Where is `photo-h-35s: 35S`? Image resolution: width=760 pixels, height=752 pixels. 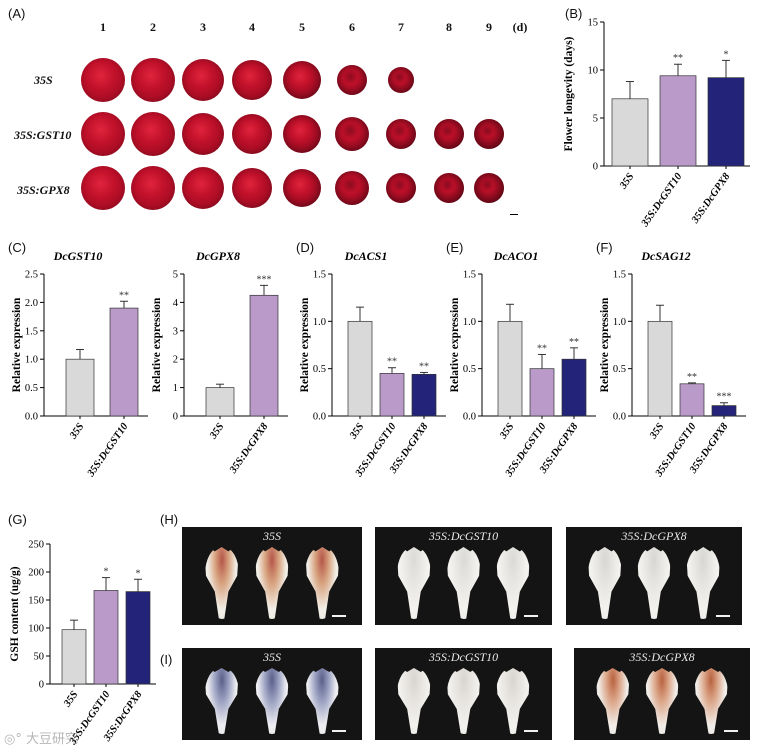
photo-h-35s: 35S is located at coordinates (272, 576).